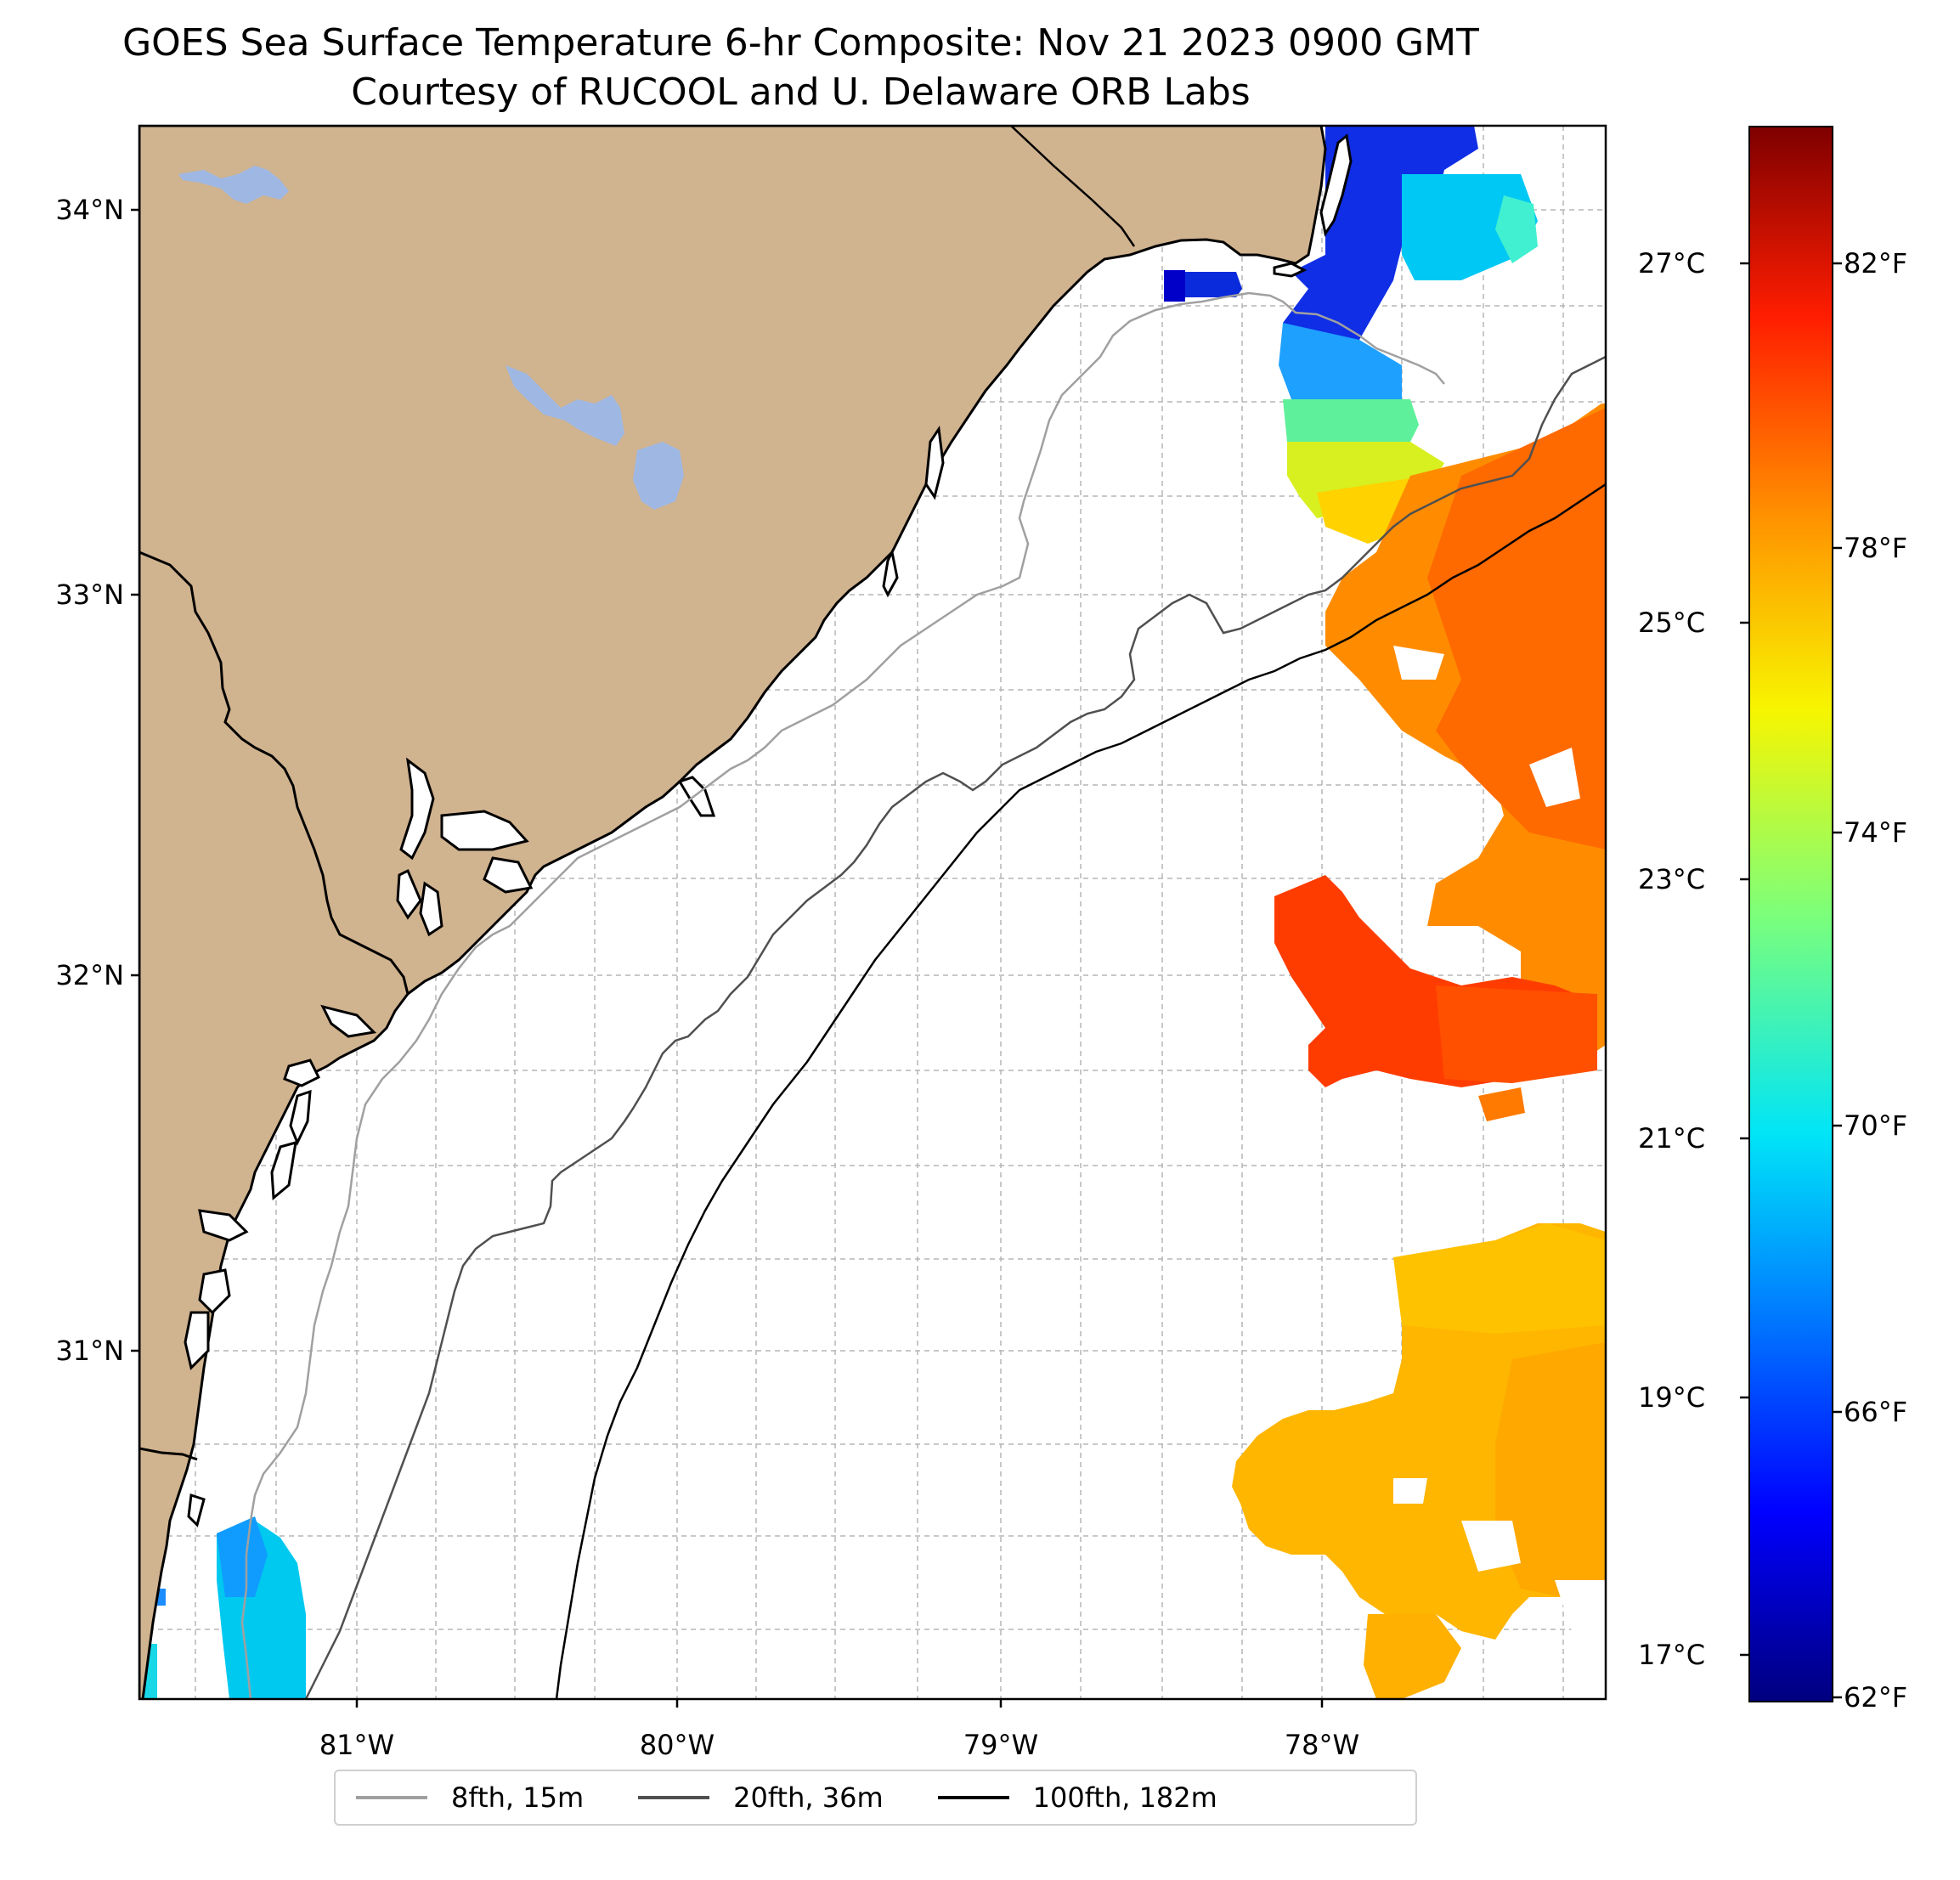 Image resolution: width=1960 pixels, height=1880 pixels. What do you see at coordinates (809, 1798) in the screenshot?
I see `legend-label-20fth: 20fth, 36m` at bounding box center [809, 1798].